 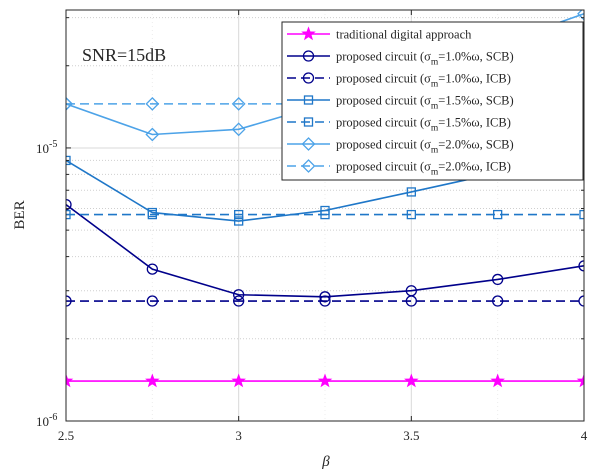 What do you see at coordinates (425, 59) in the screenshot?
I see `legend-label: proposed circuit (σm=1.0%ω, SCB)` at bounding box center [425, 59].